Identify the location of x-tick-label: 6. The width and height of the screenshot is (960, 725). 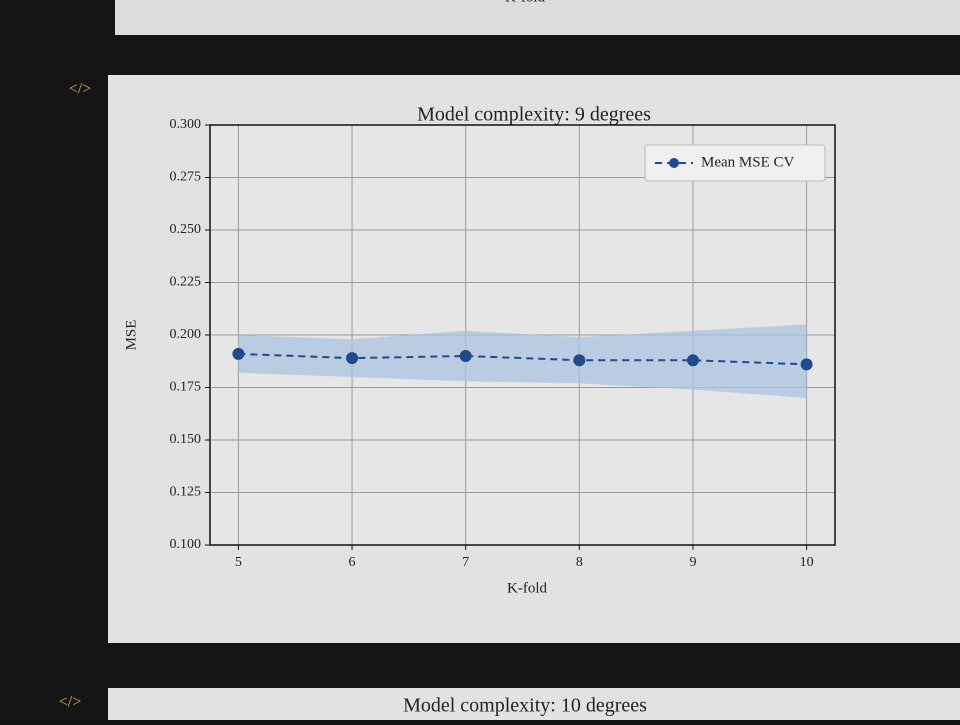
(352, 562).